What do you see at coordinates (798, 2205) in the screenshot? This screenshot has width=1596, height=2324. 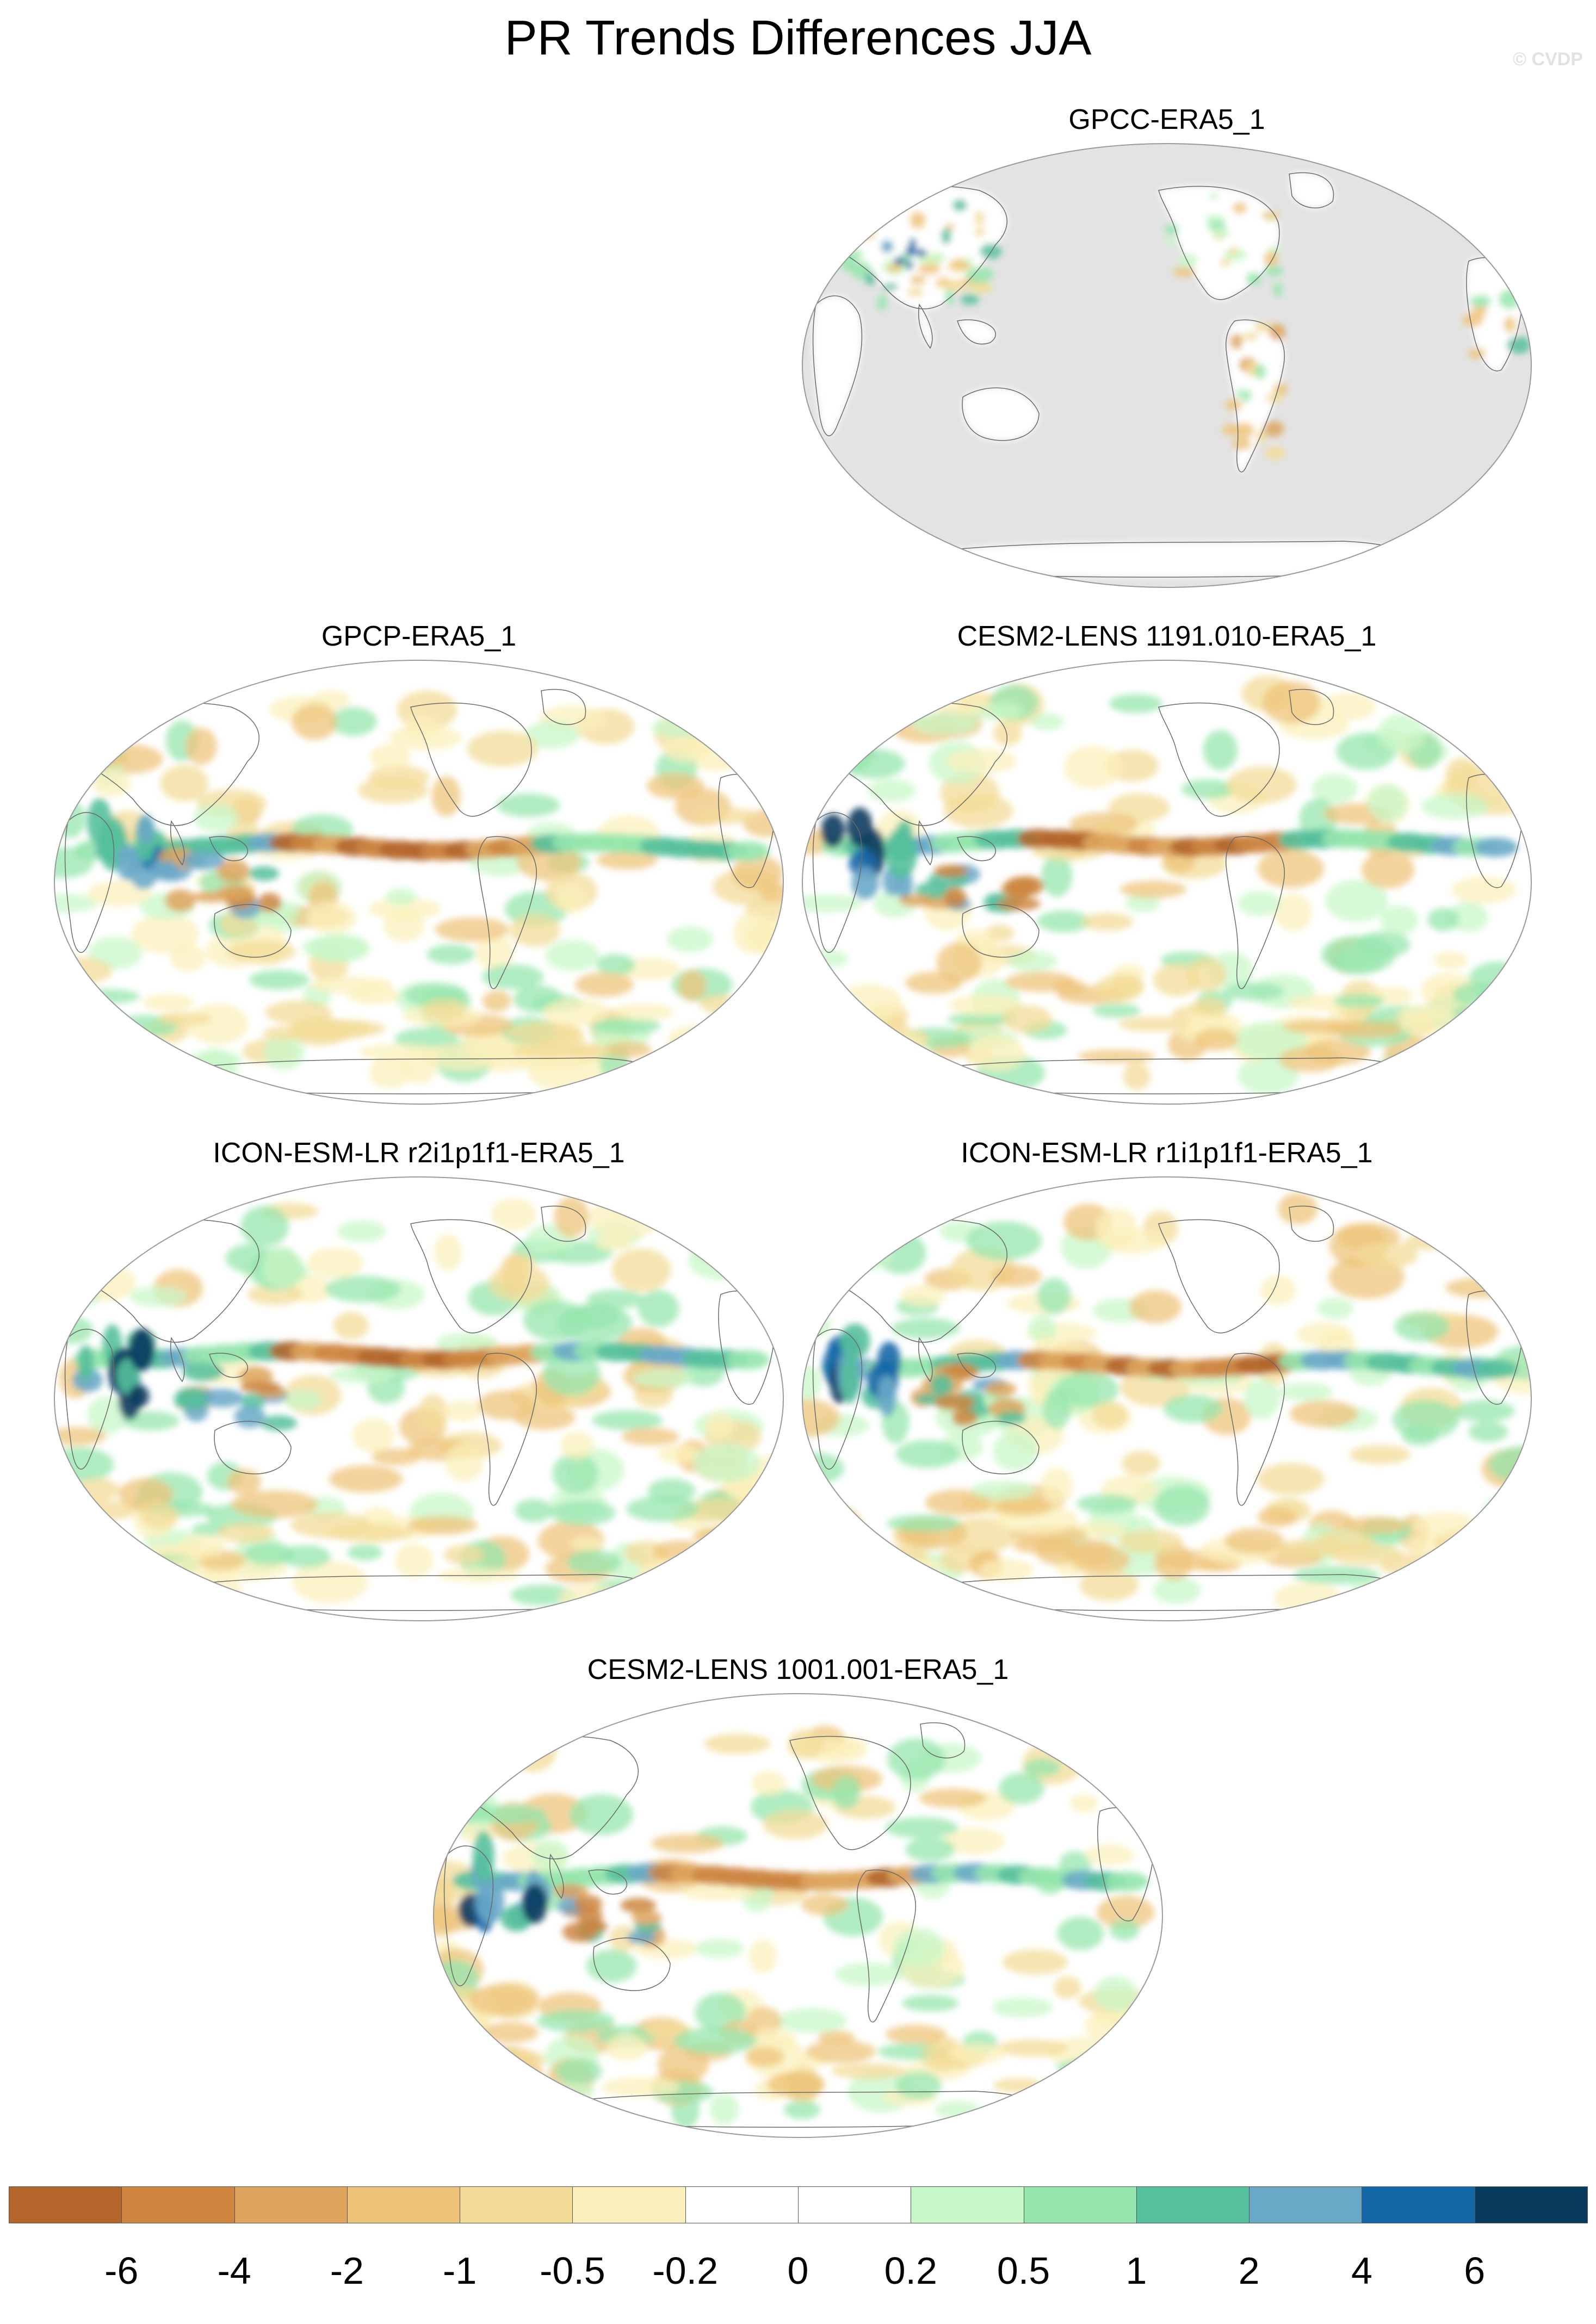 I see `colorbar-boxes` at bounding box center [798, 2205].